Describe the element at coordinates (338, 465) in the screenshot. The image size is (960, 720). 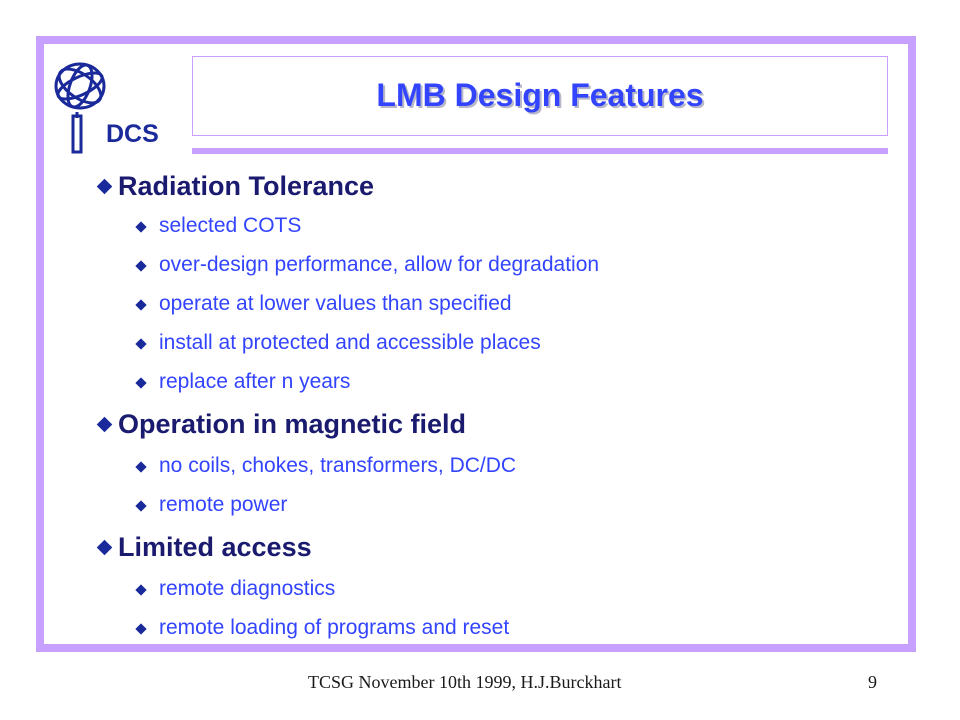
I see `list-item: no coils, chokes, transformers, DC/DC` at that location.